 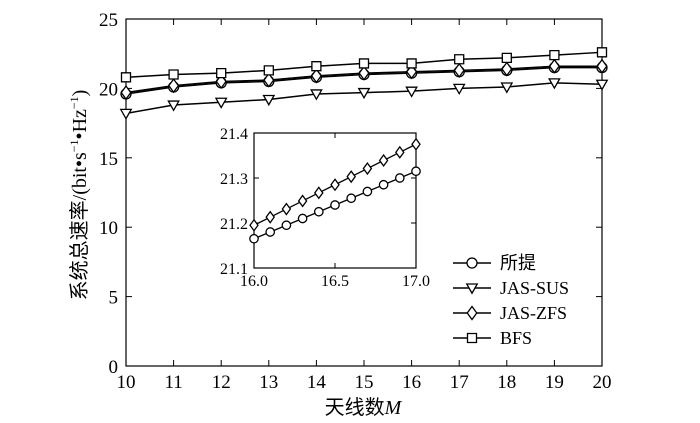 What do you see at coordinates (393, 408) in the screenshot?
I see `x-axis-title-var: M` at bounding box center [393, 408].